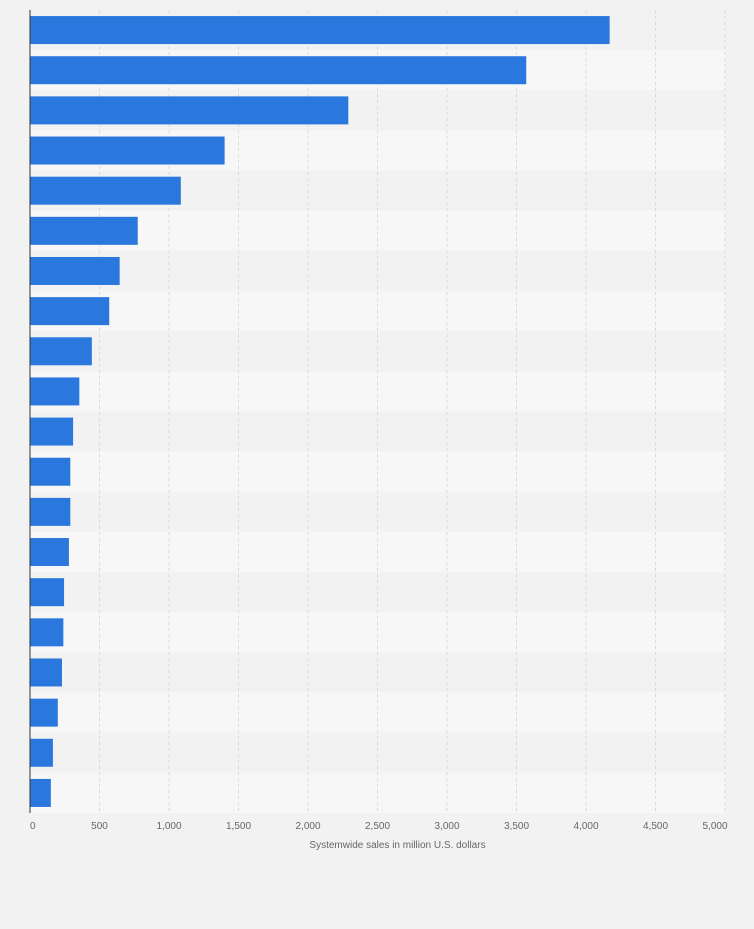 This screenshot has width=754, height=929. What do you see at coordinates (446, 826) in the screenshot?
I see `x-tick-label: 3,000` at bounding box center [446, 826].